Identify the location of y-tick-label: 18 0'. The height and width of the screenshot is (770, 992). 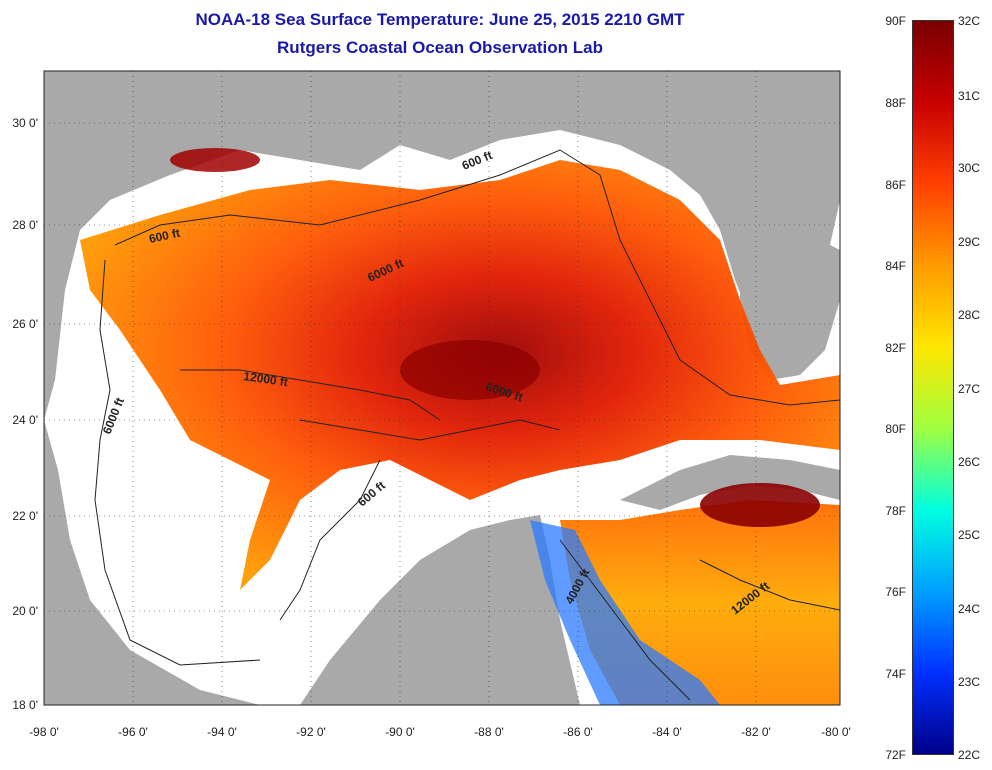
(25, 705).